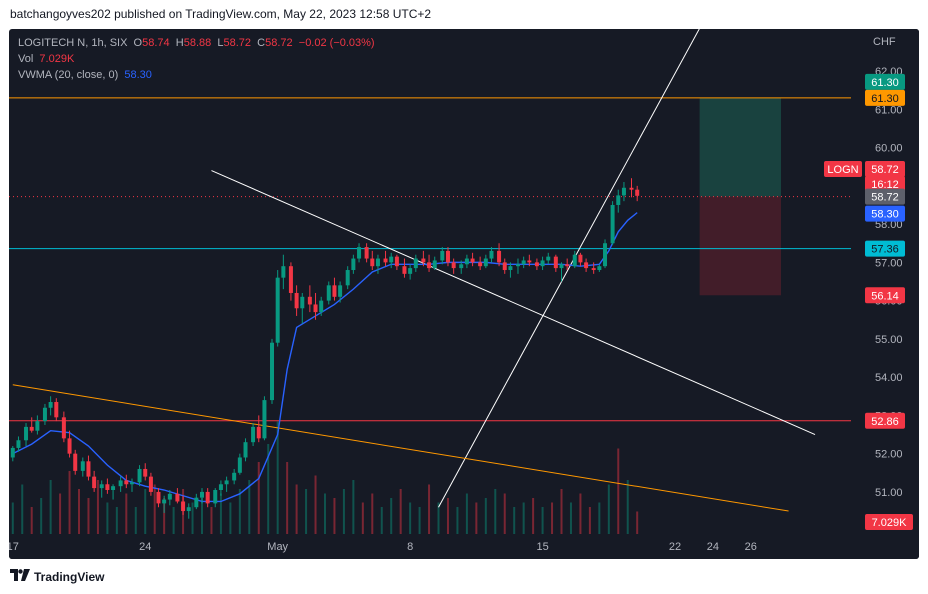  Describe the element at coordinates (843, 169) in the screenshot. I see `price-badge-symbol` at that location.